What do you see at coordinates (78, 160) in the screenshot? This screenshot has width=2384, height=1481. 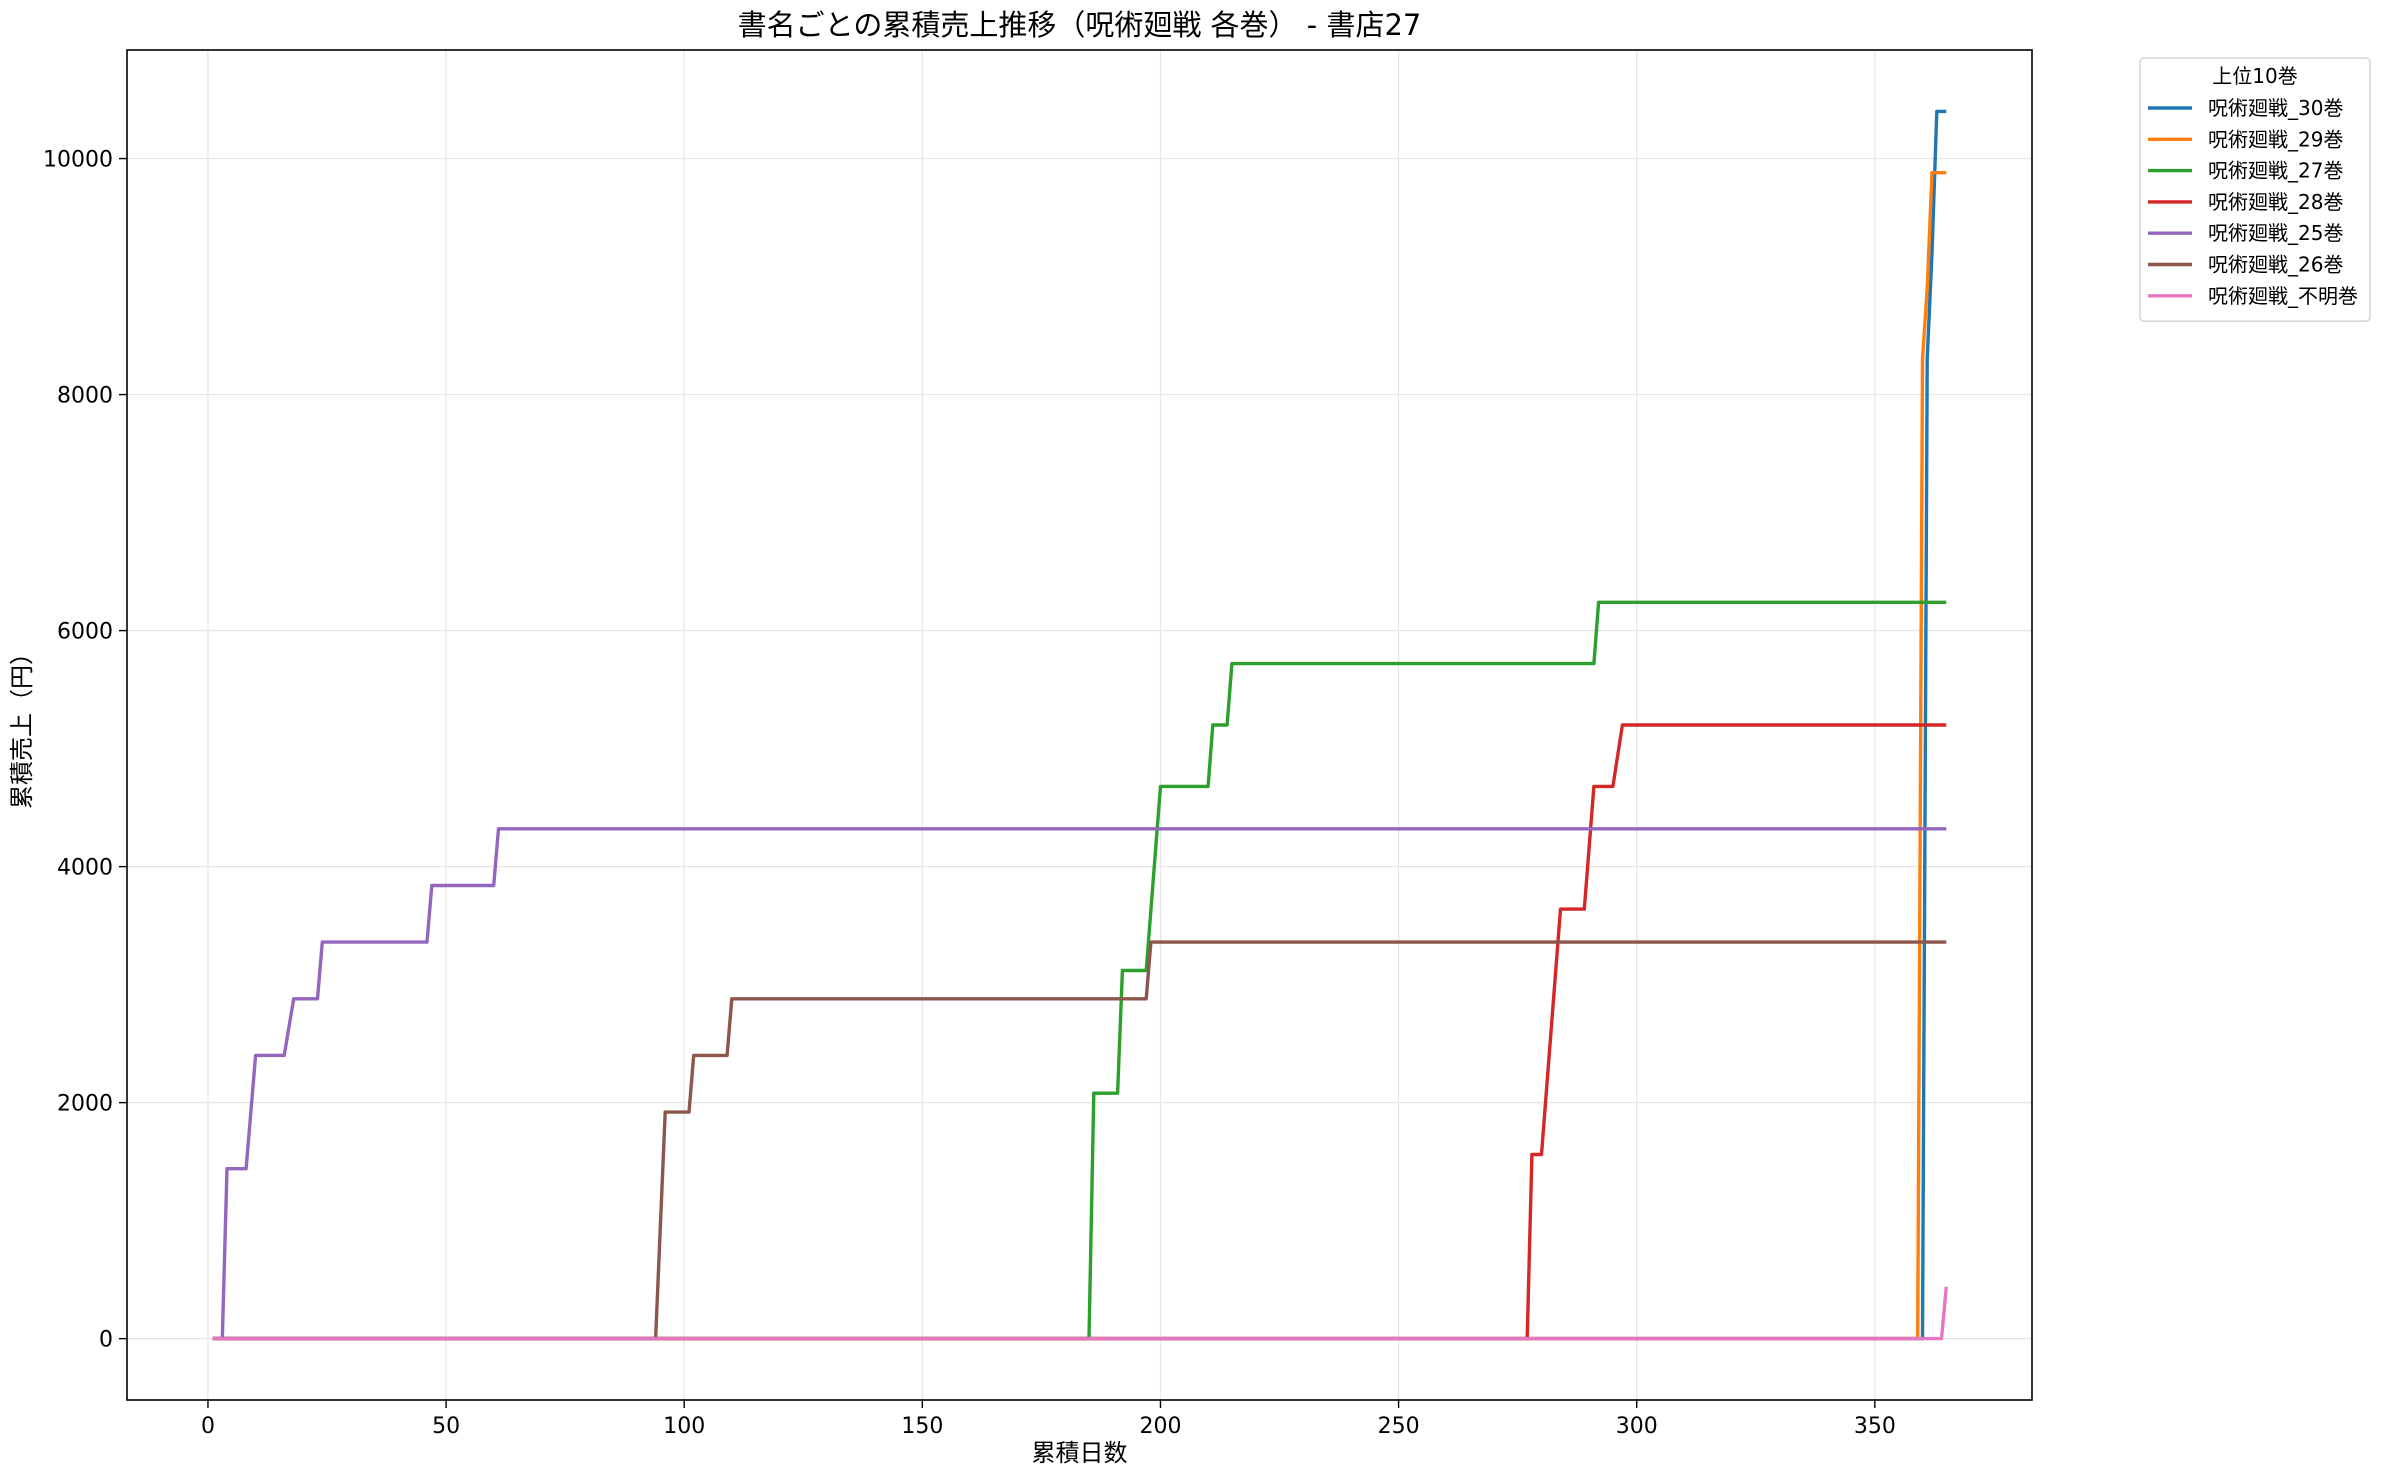 I see `y-tick-label: 10000` at bounding box center [78, 160].